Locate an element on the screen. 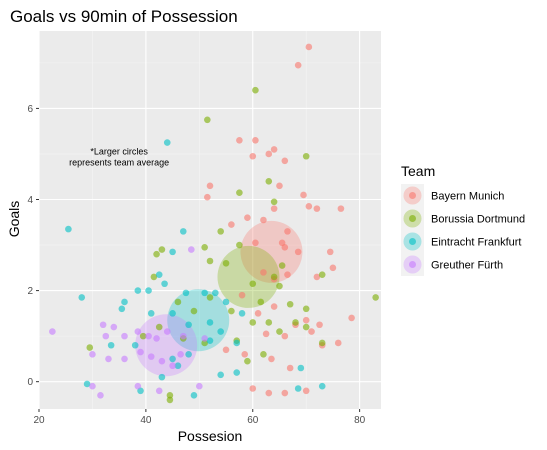  x-tick-label: 60 is located at coordinates (253, 420).